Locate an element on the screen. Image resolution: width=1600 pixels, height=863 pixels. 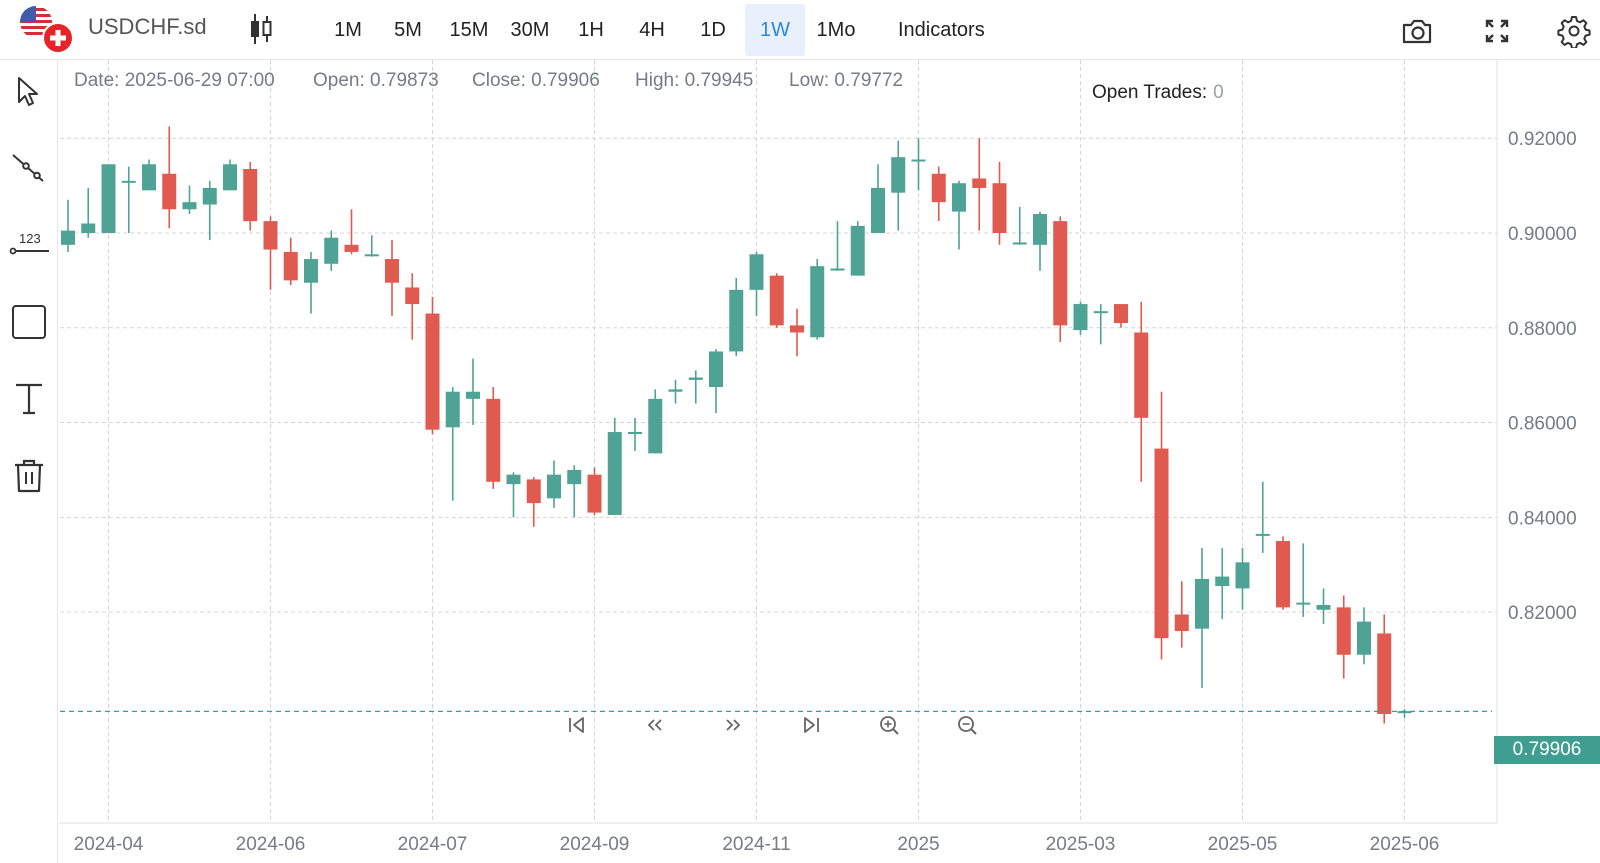
usd-chf-flag-icon is located at coordinates (47, 30).